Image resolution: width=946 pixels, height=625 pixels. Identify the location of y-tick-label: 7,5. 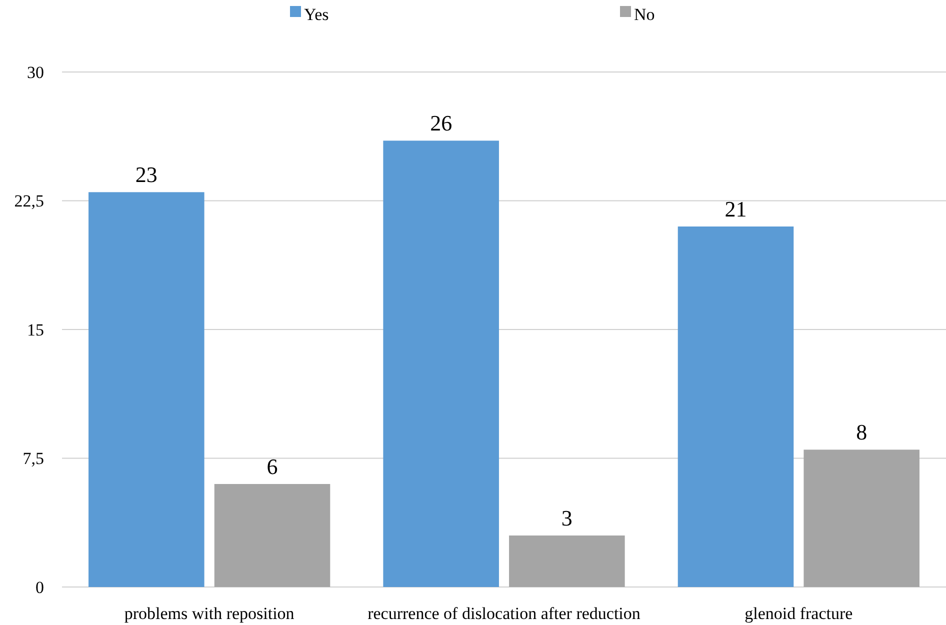
(33, 458).